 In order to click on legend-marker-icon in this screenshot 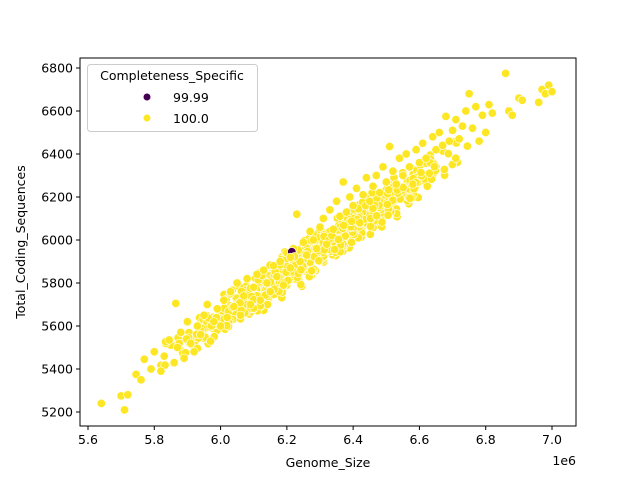, I will do `click(147, 97)`.